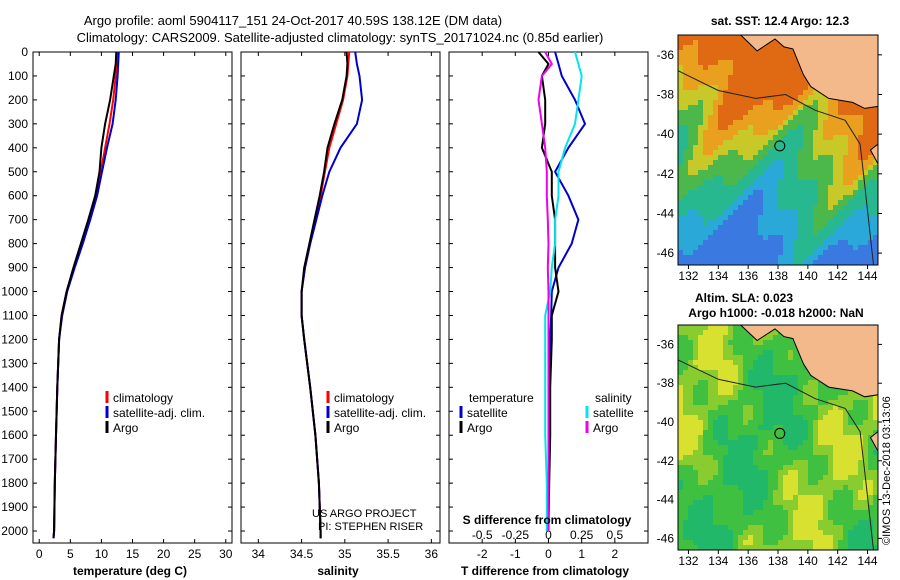  Describe the element at coordinates (130, 571) in the screenshot. I see `temperature-xlabel: temperature (deg C)` at that location.